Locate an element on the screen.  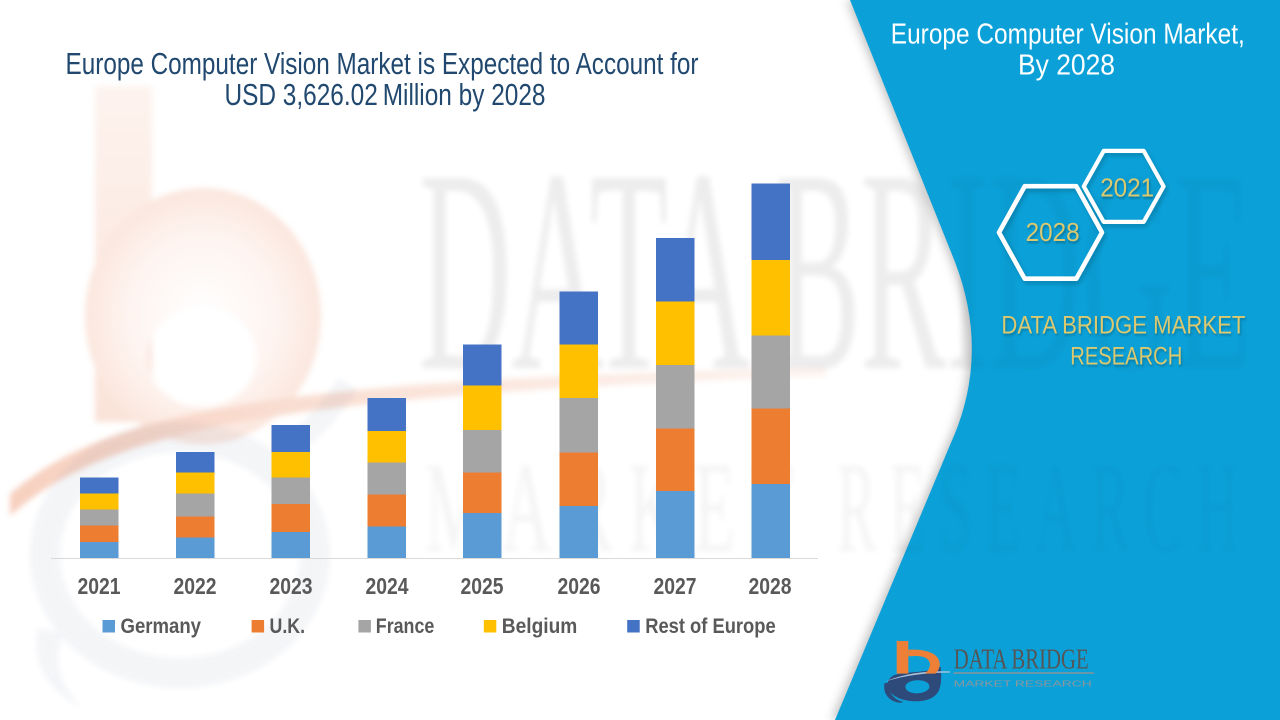
svg-text: DATA BRIDGE MARKET is located at coordinates (1123, 326).